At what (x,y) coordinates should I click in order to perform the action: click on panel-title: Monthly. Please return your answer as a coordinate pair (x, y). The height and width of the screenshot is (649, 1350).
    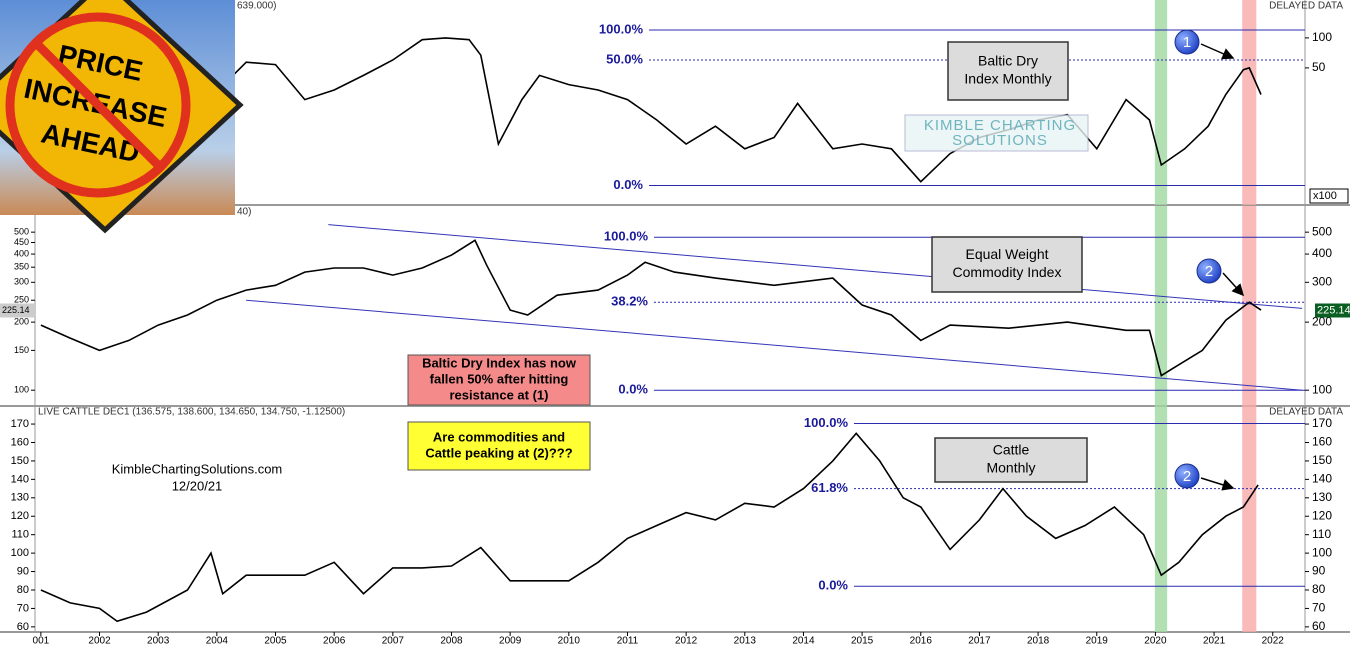
    Looking at the image, I should click on (1010, 468).